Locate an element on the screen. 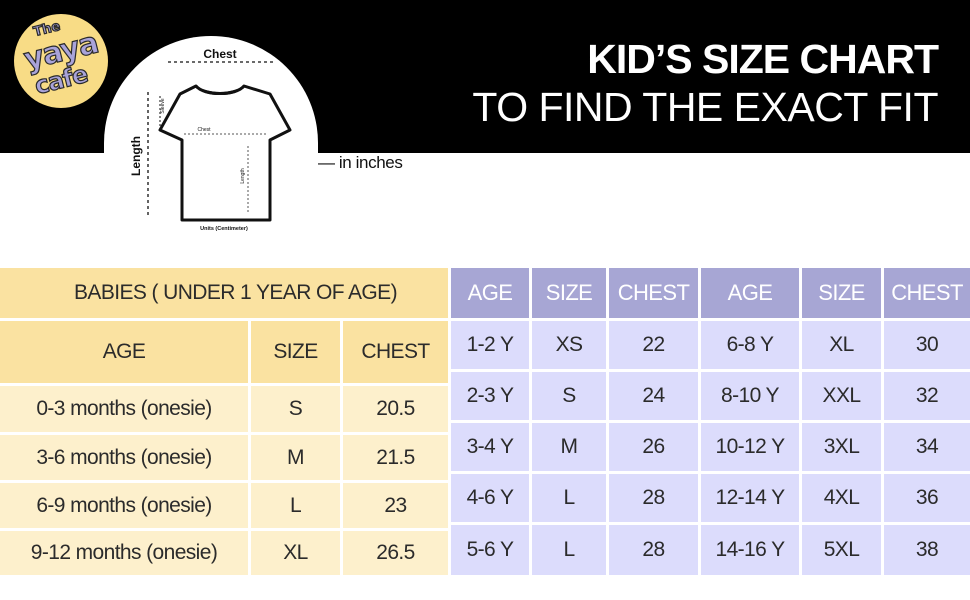 This screenshot has width=970, height=600. kids-row-4-age-1: 4-6 Y is located at coordinates (490, 498).